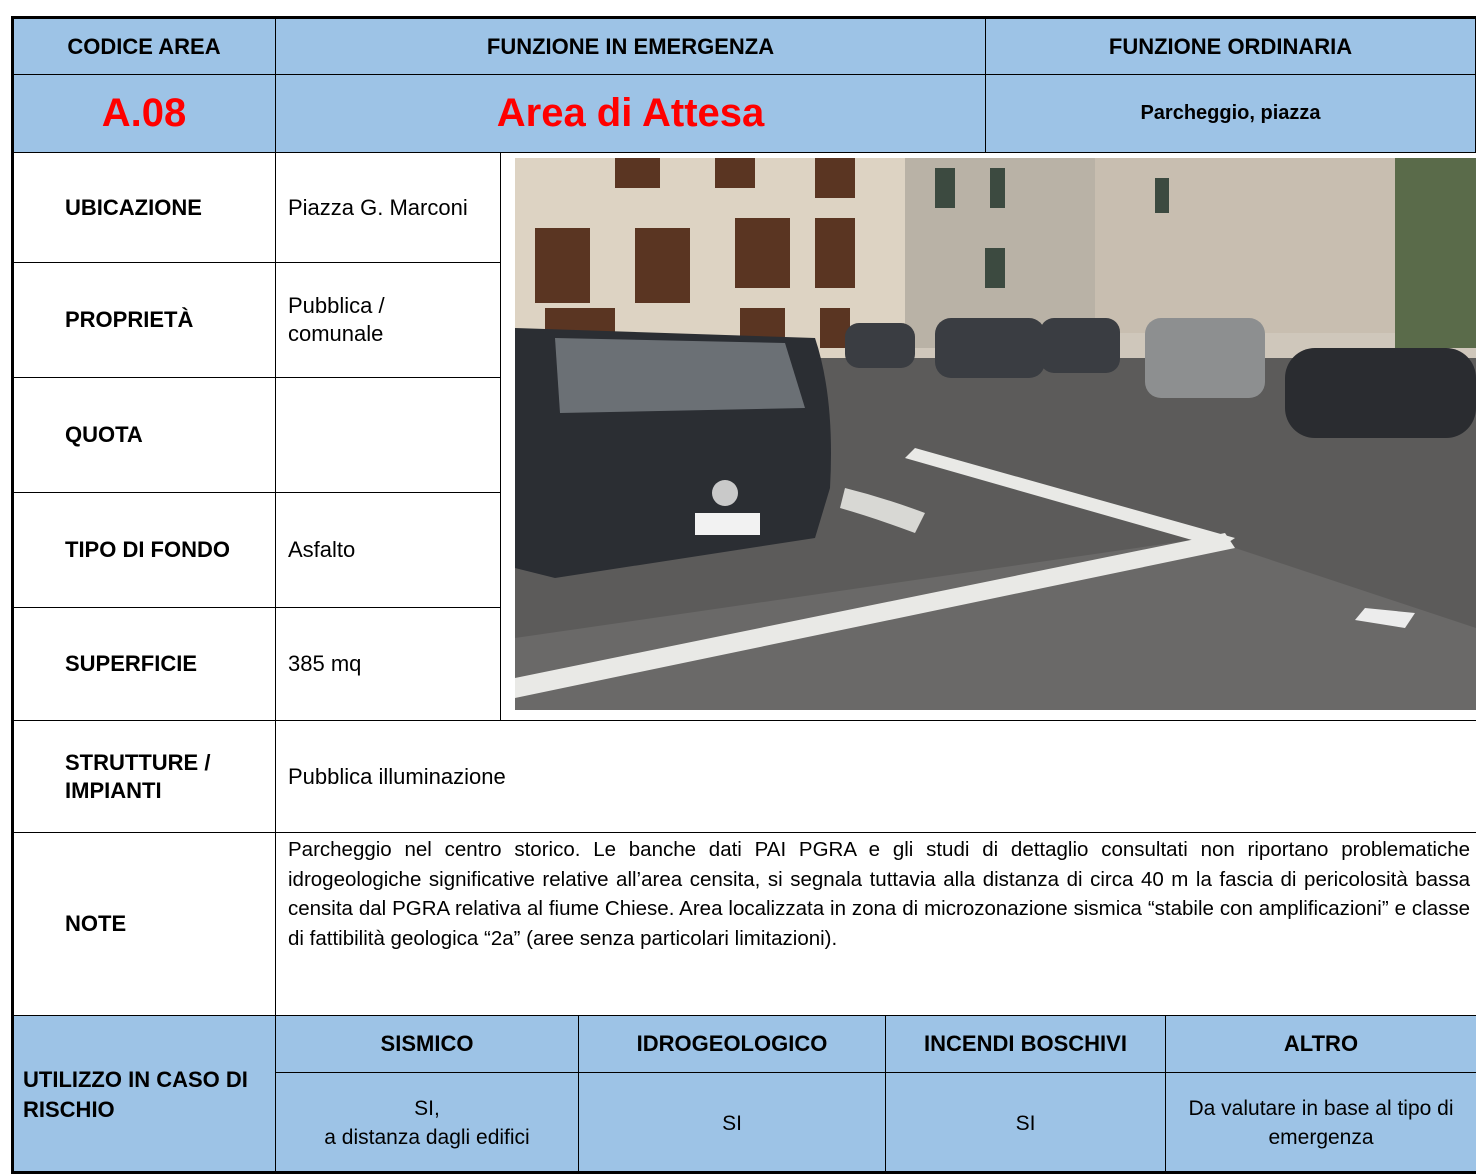  I want to click on field-label: NOTE, so click(144, 924).